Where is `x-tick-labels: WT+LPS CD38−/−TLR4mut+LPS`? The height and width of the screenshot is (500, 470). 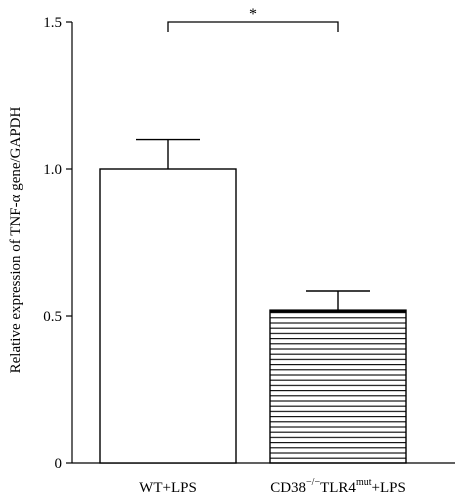 x-tick-labels: WT+LPS CD38−/−TLR4mut+LPS is located at coordinates (272, 486).